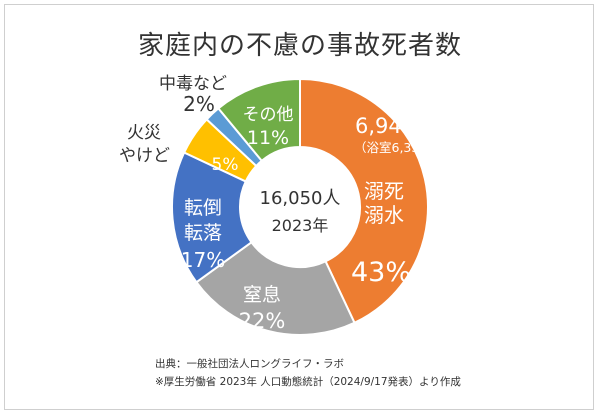 The image size is (600, 415). Describe the element at coordinates (300, 198) in the screenshot. I see `center-total: 16,050人` at that location.